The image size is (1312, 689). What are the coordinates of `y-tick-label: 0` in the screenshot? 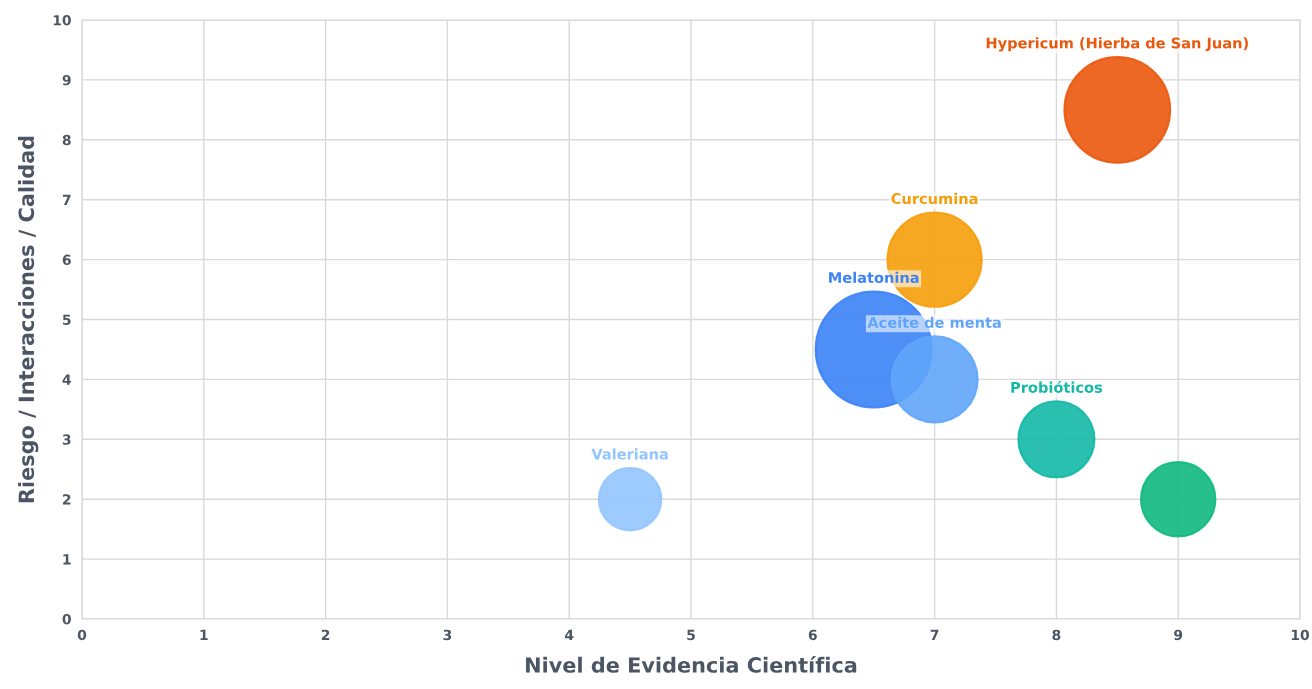 It's located at (66, 619).